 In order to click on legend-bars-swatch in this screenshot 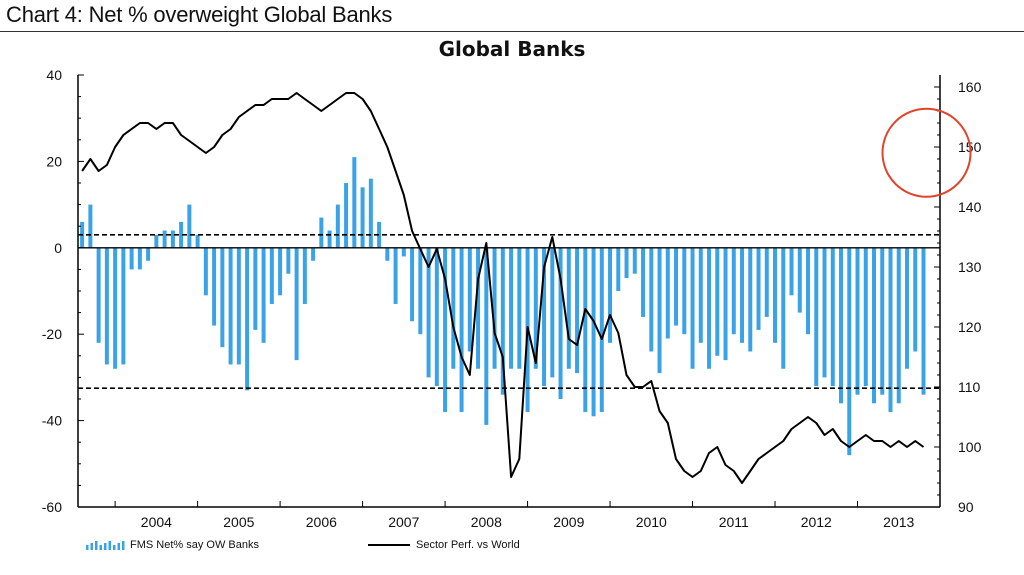, I will do `click(105, 545)`.